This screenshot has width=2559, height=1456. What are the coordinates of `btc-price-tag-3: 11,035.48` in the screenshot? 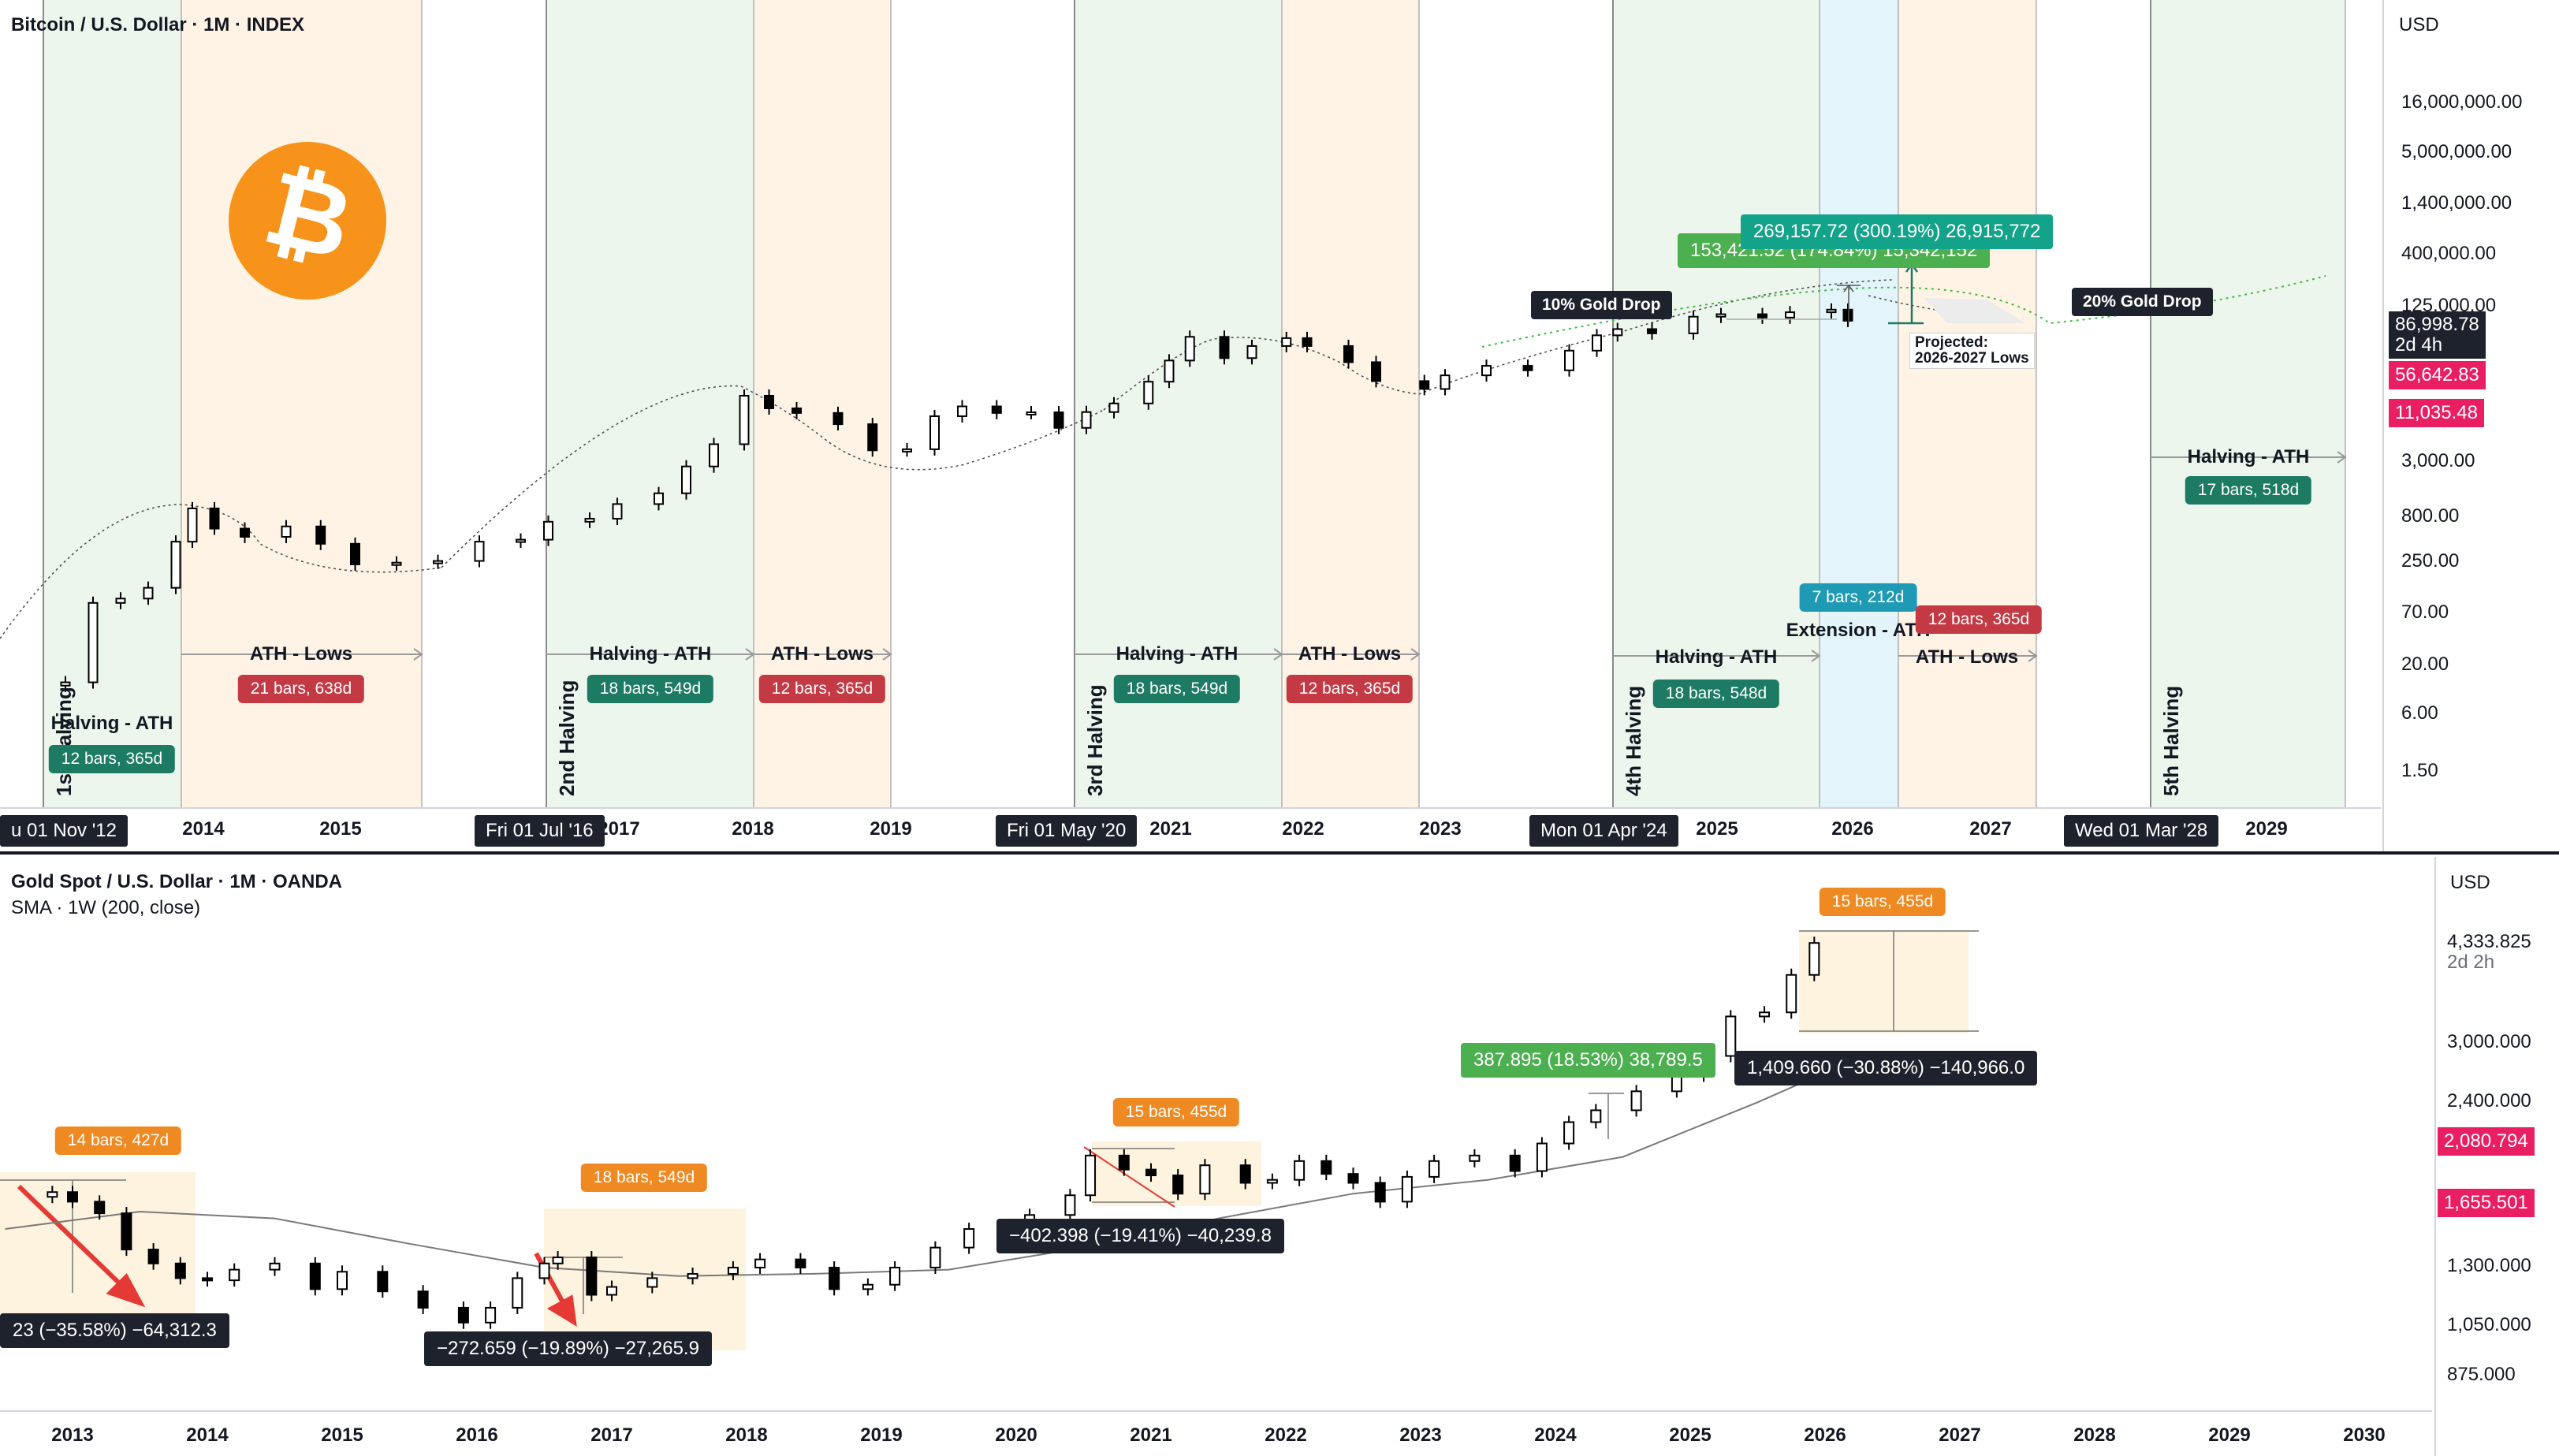 It's located at (2436, 413).